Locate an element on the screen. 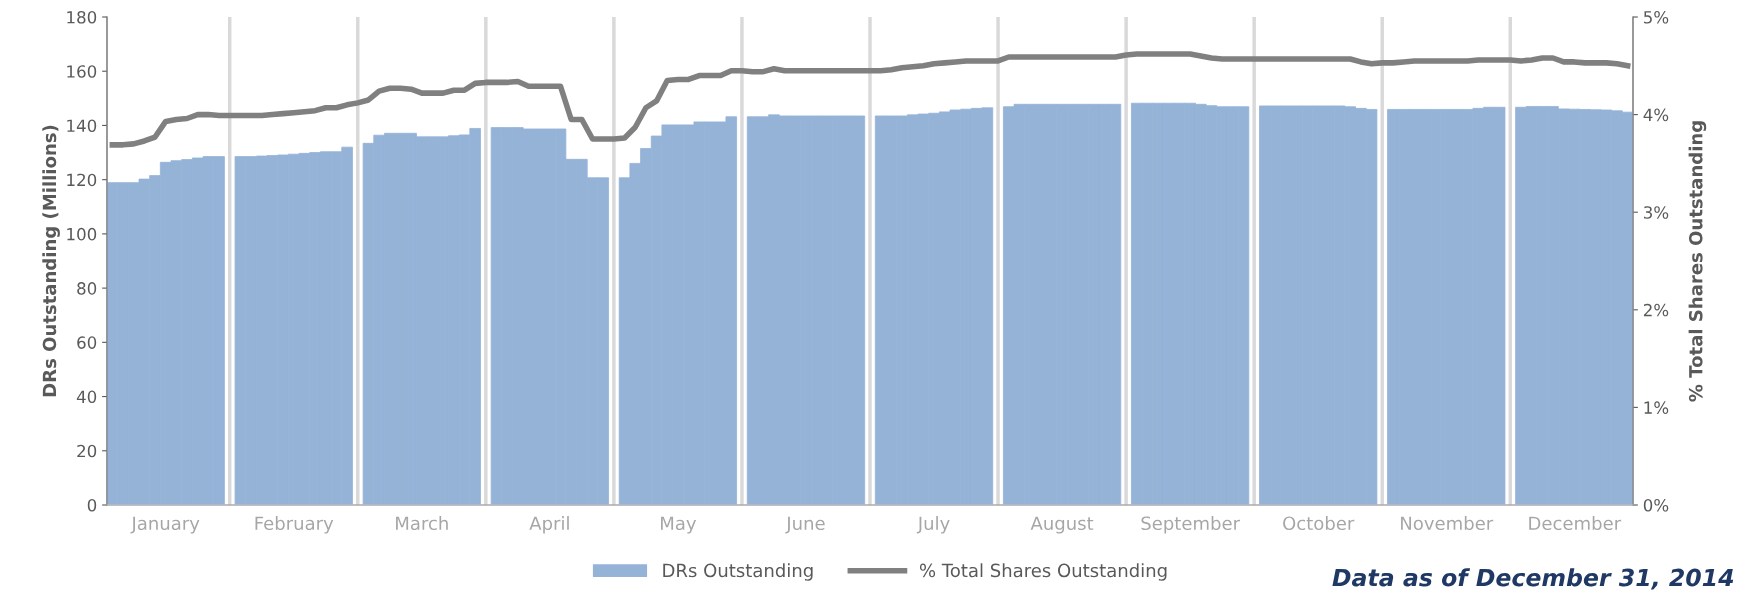 The image size is (1761, 597). y2-axis-title: % Total Shares Outstanding is located at coordinates (1697, 261).